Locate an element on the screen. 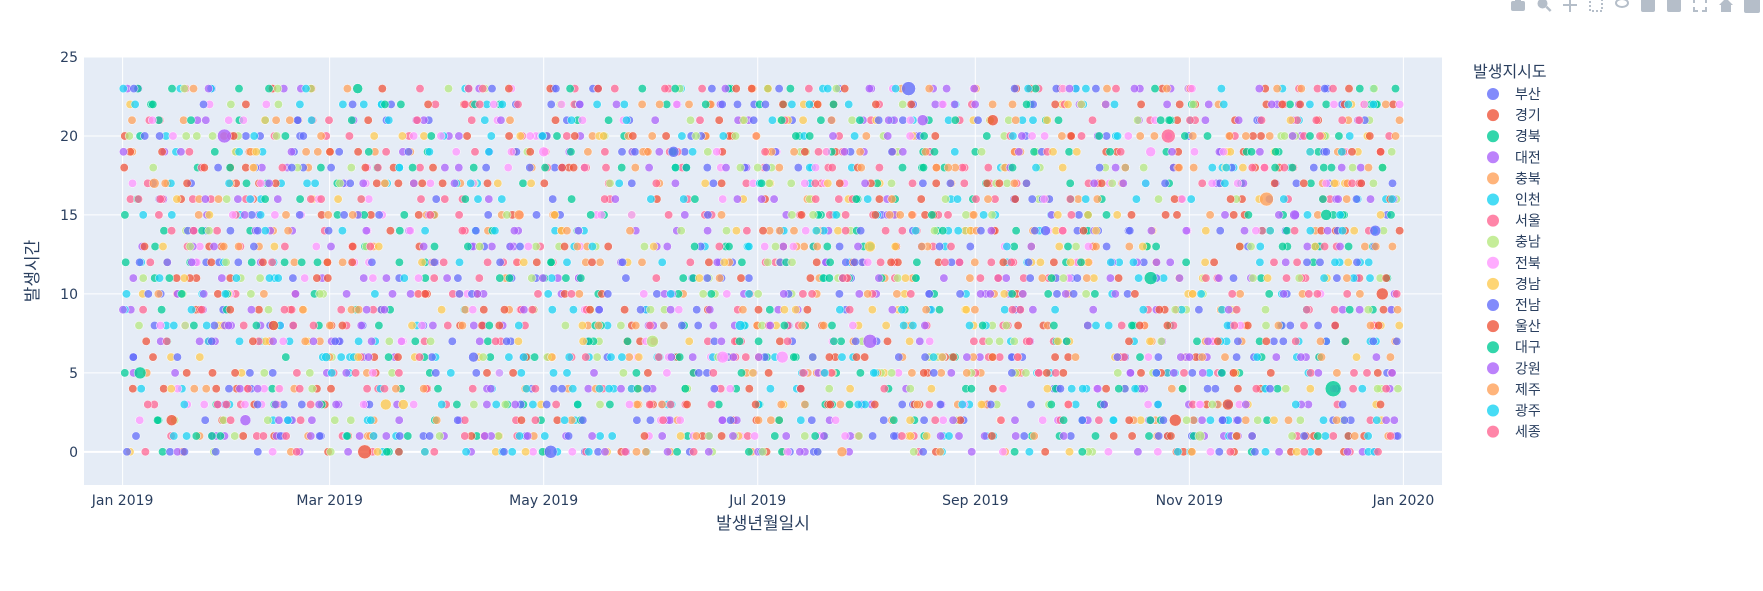  legend-marker is located at coordinates (1493, 389).